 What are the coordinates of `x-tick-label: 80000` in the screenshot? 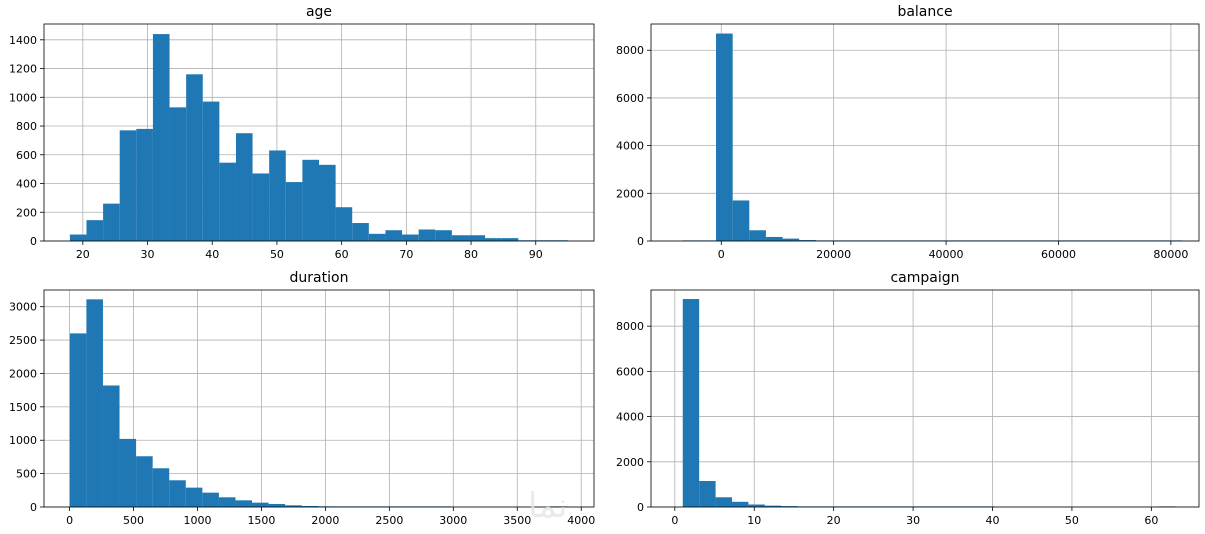 It's located at (1170, 254).